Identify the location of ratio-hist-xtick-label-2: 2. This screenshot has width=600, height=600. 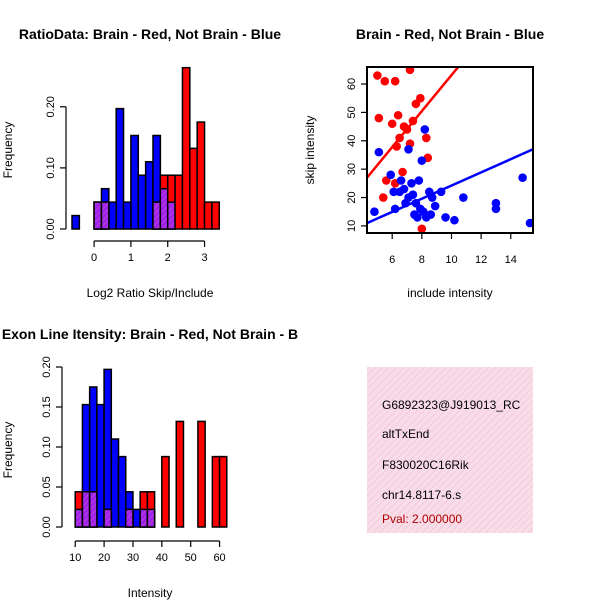
(168, 258).